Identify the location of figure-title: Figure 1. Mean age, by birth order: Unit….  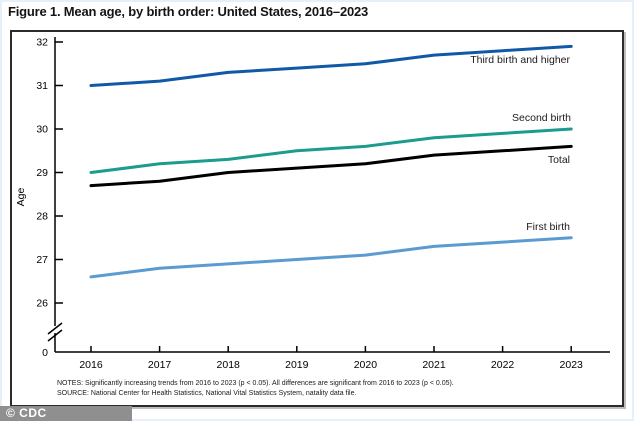
(188, 11).